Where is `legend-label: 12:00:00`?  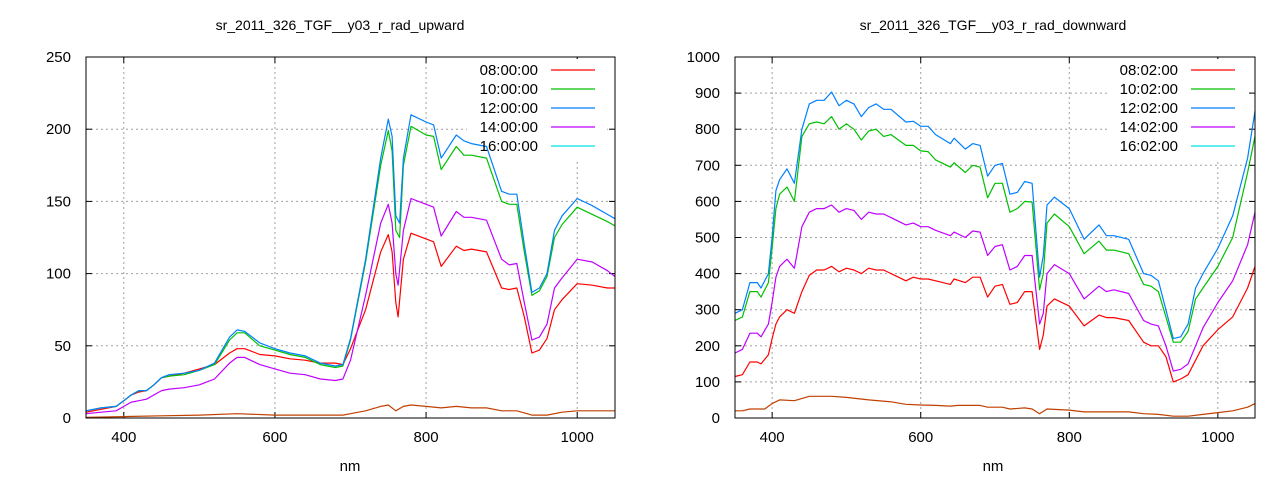 legend-label: 12:00:00 is located at coordinates (509, 108).